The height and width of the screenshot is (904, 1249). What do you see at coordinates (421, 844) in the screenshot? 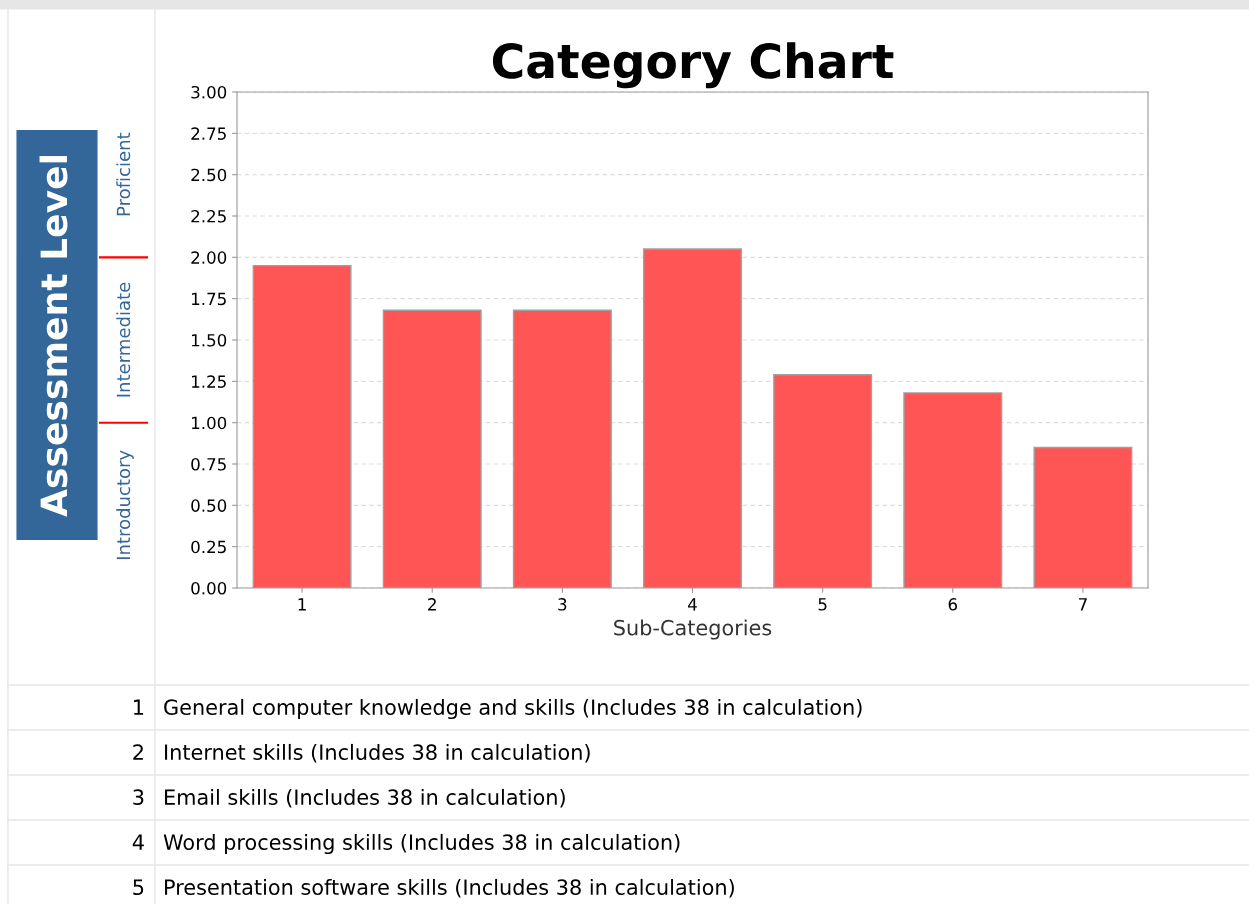
I see `text: Word processing skills (Includes 38 in calculation)` at bounding box center [421, 844].